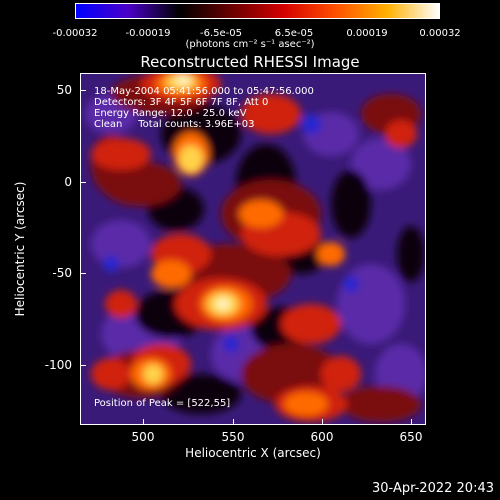  What do you see at coordinates (170, 113) in the screenshot?
I see `energy-range-text: Energy Range: 12.0 - 25.0 keV` at bounding box center [170, 113].